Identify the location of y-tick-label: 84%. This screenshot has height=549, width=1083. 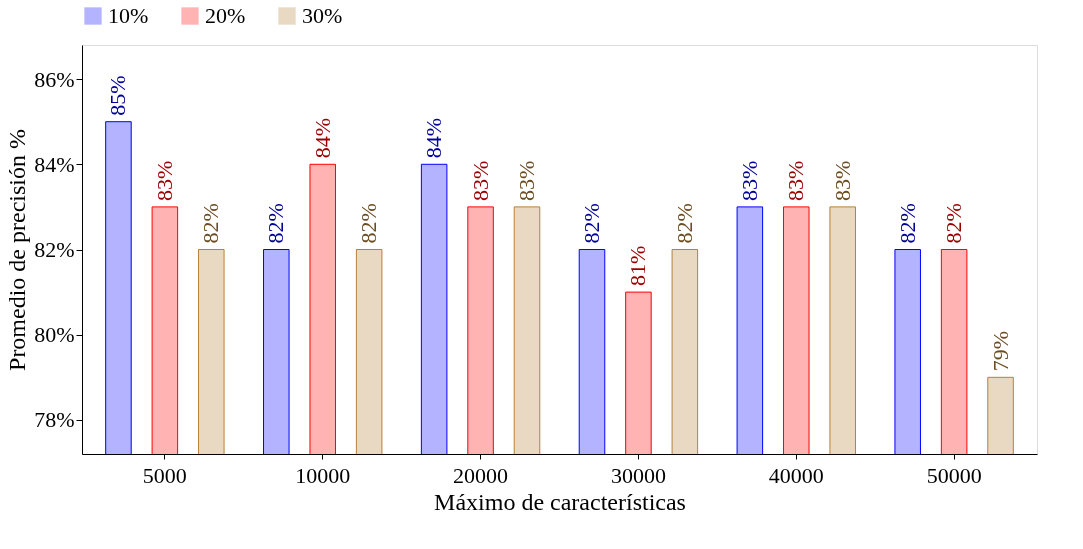
(54, 164).